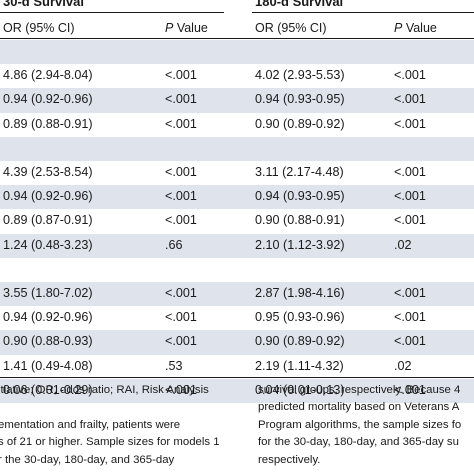 Image resolution: width=474 pixels, height=474 pixels. I want to click on cell-or-30d: 0.89 (0.88-0.91), so click(48, 123).